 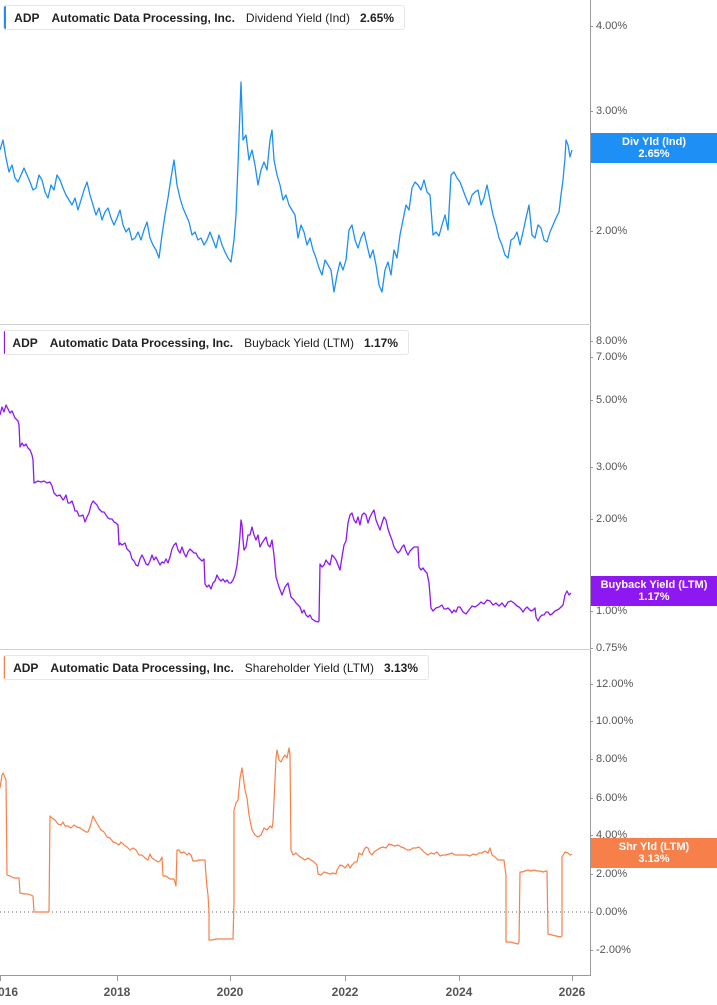 What do you see at coordinates (654, 597) in the screenshot?
I see `tag-value: 1.17%` at bounding box center [654, 597].